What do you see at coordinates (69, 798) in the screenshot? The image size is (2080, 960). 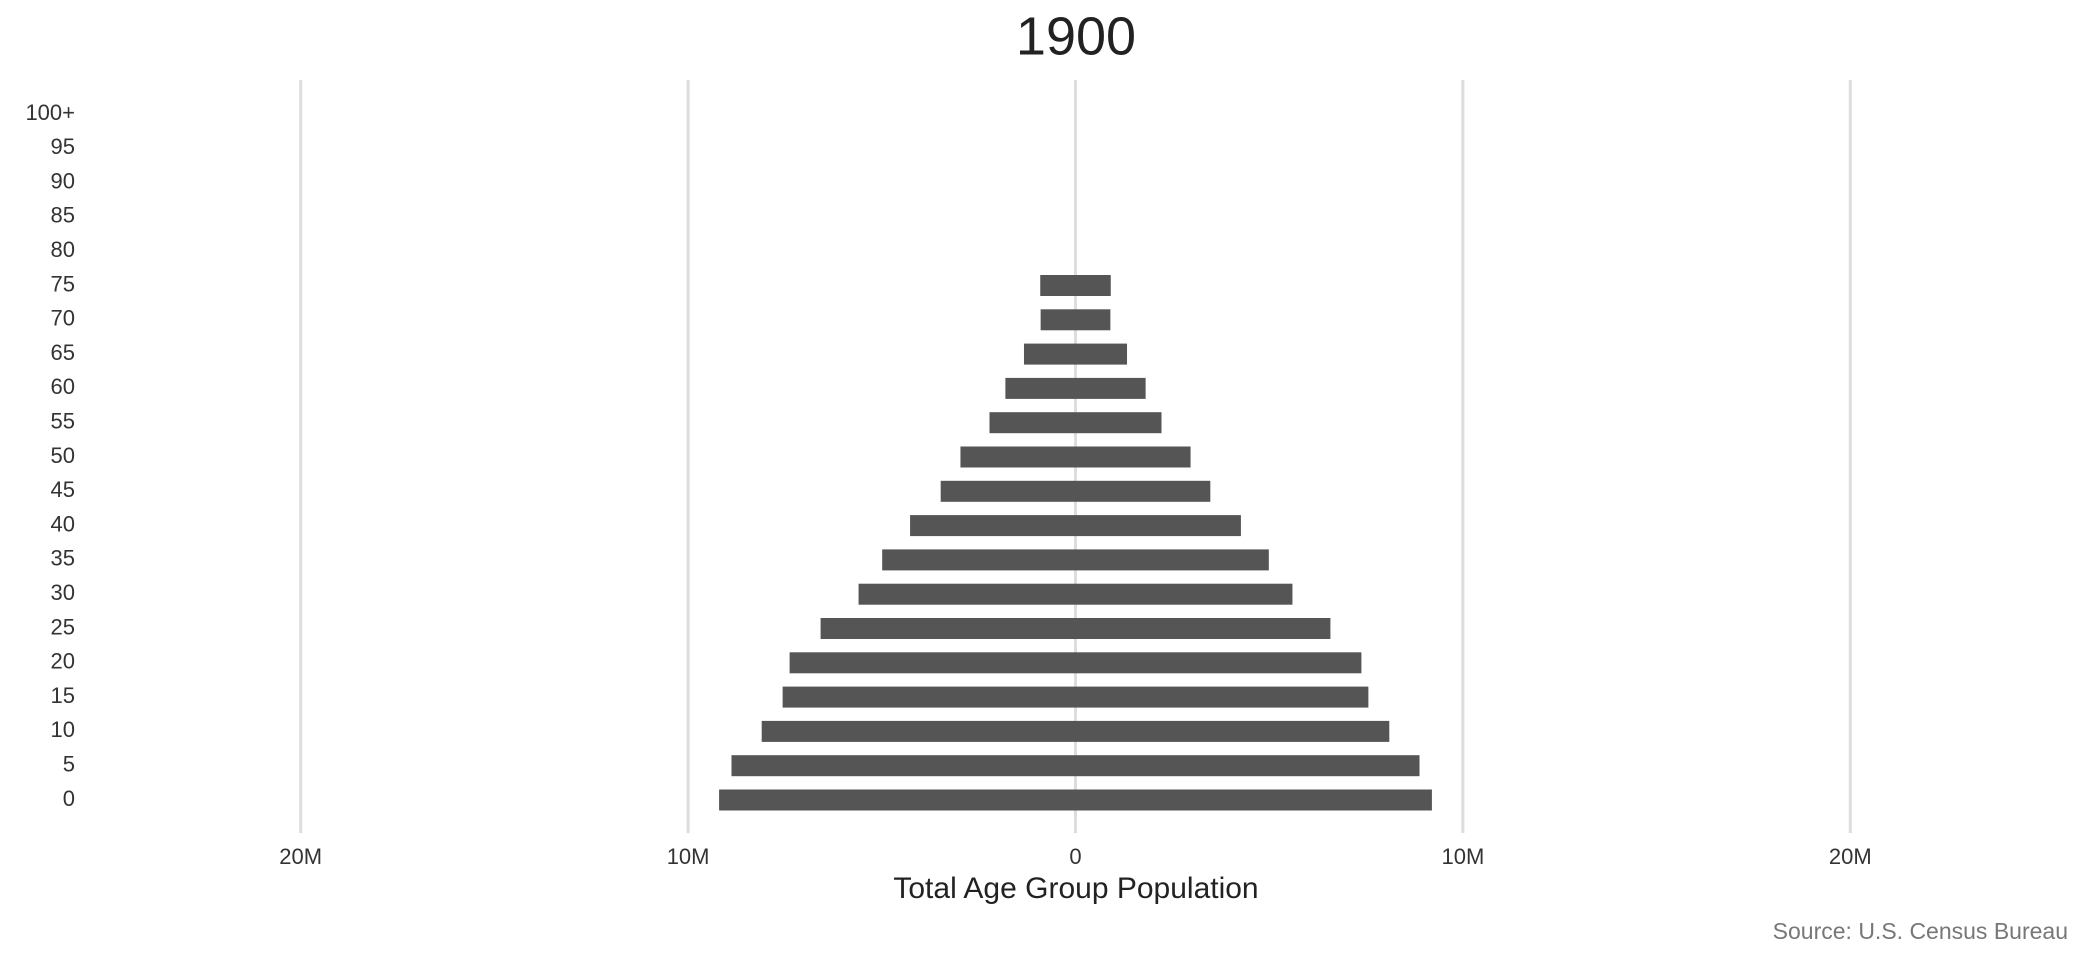 I see `y-tick-label: 0` at bounding box center [69, 798].